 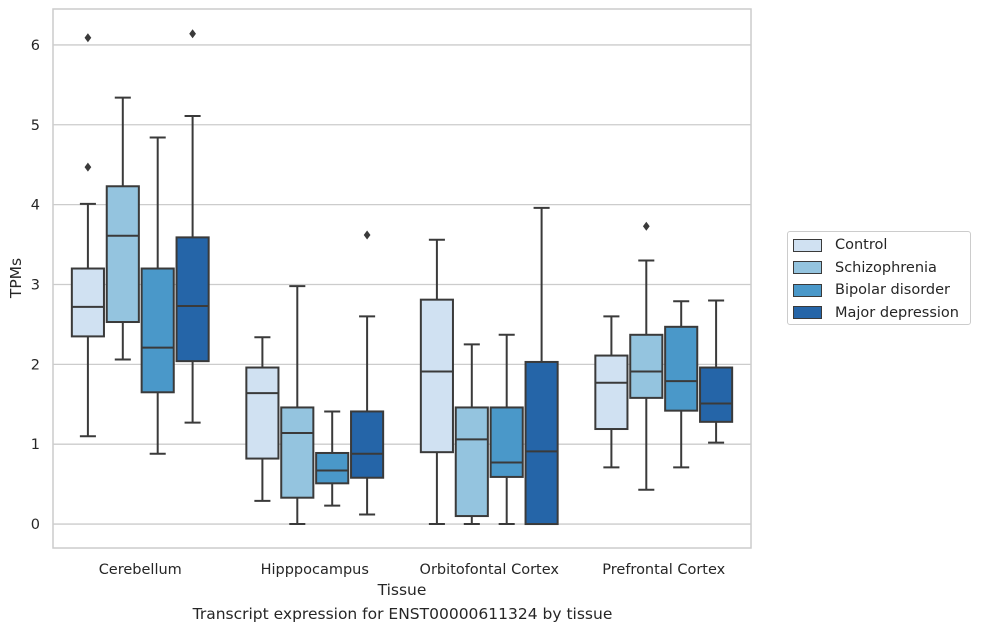 I want to click on y-tick-label: 5, so click(x=35, y=126).